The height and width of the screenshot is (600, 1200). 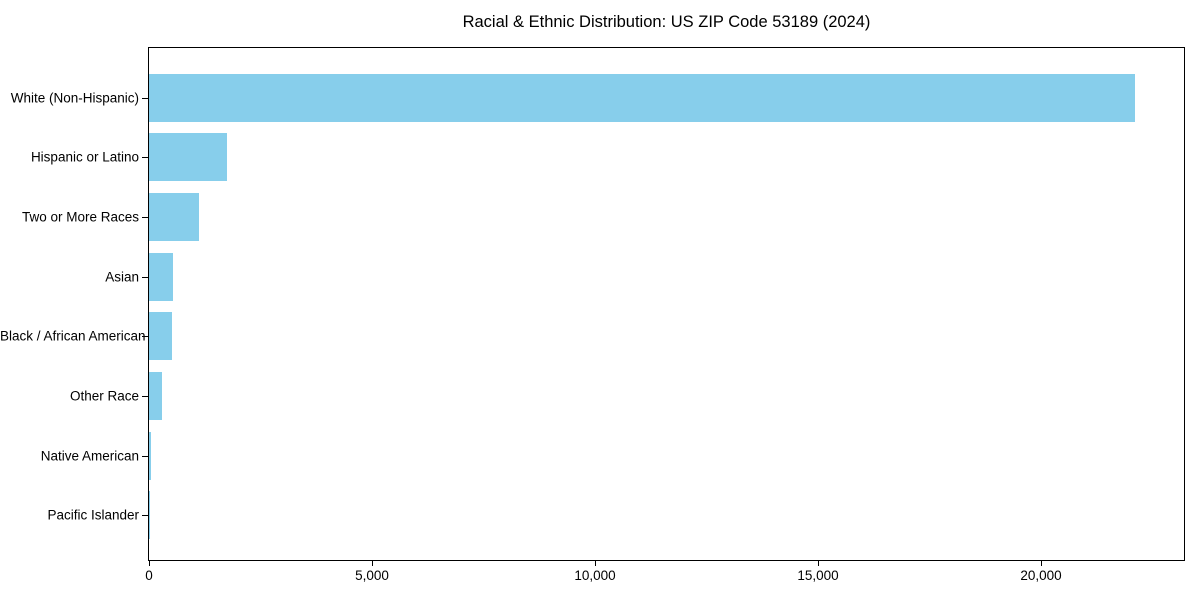 What do you see at coordinates (818, 575) in the screenshot?
I see `x-tick-label: 15,000` at bounding box center [818, 575].